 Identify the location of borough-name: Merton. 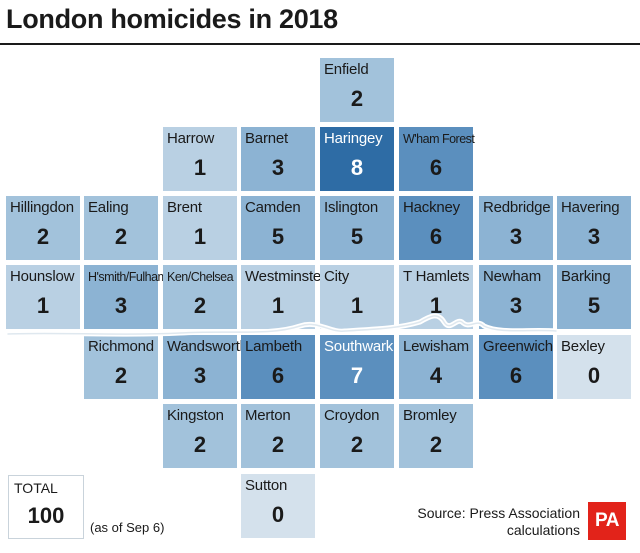
(268, 415).